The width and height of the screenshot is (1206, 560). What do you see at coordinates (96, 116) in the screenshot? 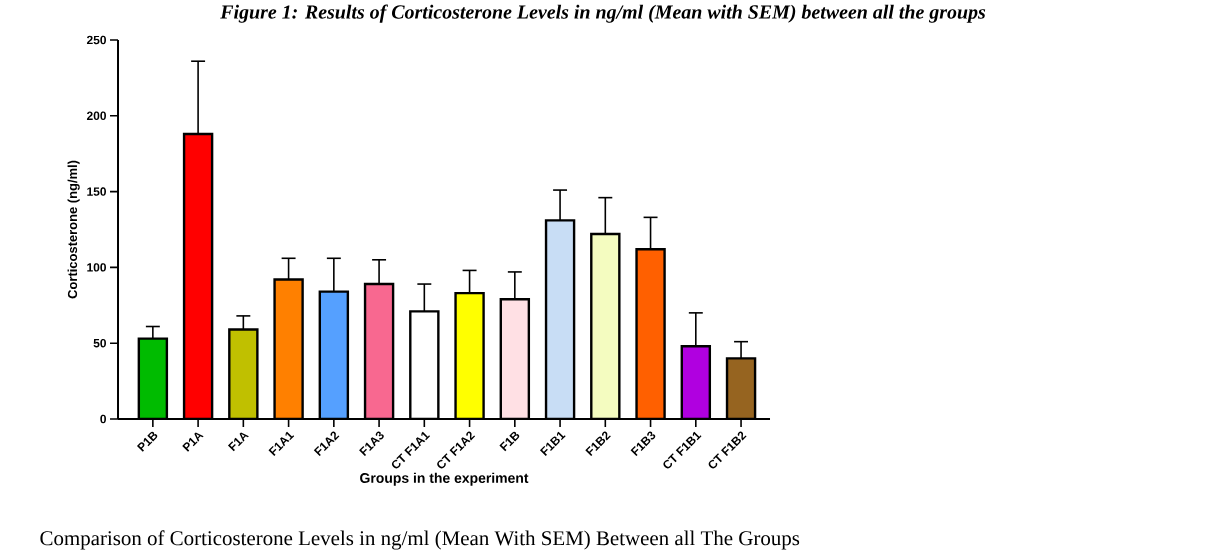
I see `y-tick-label: 200` at bounding box center [96, 116].